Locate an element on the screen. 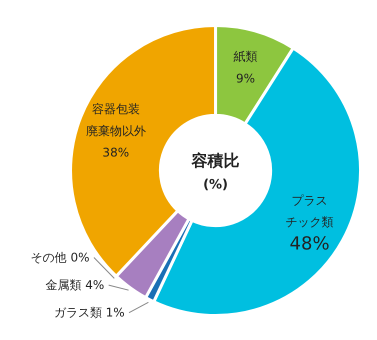 The image size is (377, 340). slice-label: ガラス類 1% is located at coordinates (89, 313).